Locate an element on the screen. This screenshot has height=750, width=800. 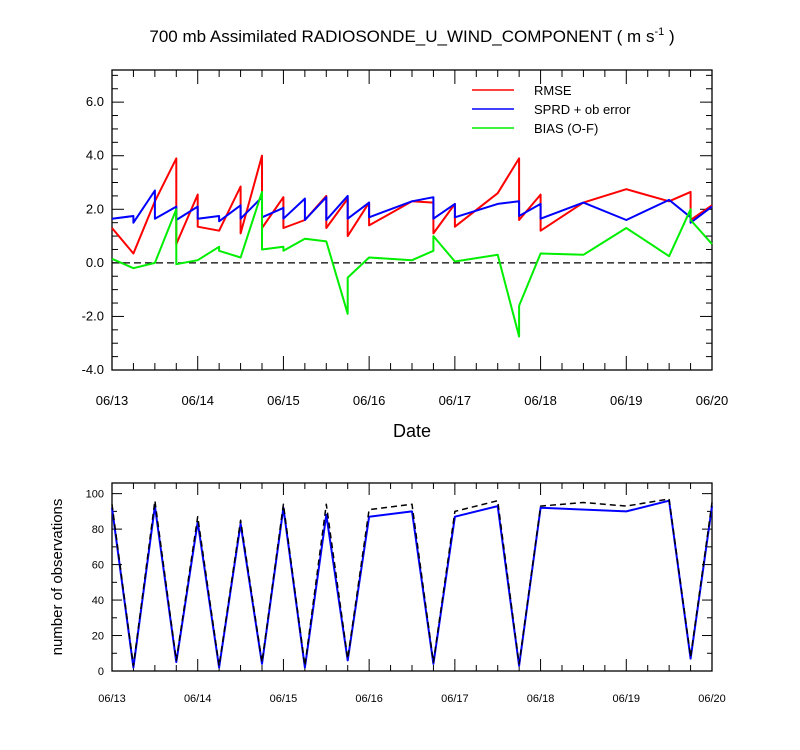
legend-label: SPRD + ob error is located at coordinates (582, 109).